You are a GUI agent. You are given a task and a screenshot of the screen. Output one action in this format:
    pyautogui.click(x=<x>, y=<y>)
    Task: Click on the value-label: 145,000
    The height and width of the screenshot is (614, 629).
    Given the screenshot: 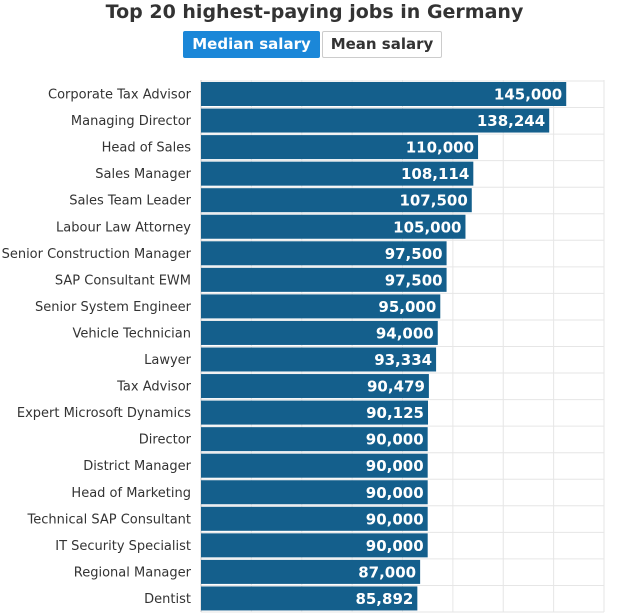 What is the action you would take?
    pyautogui.click(x=528, y=95)
    